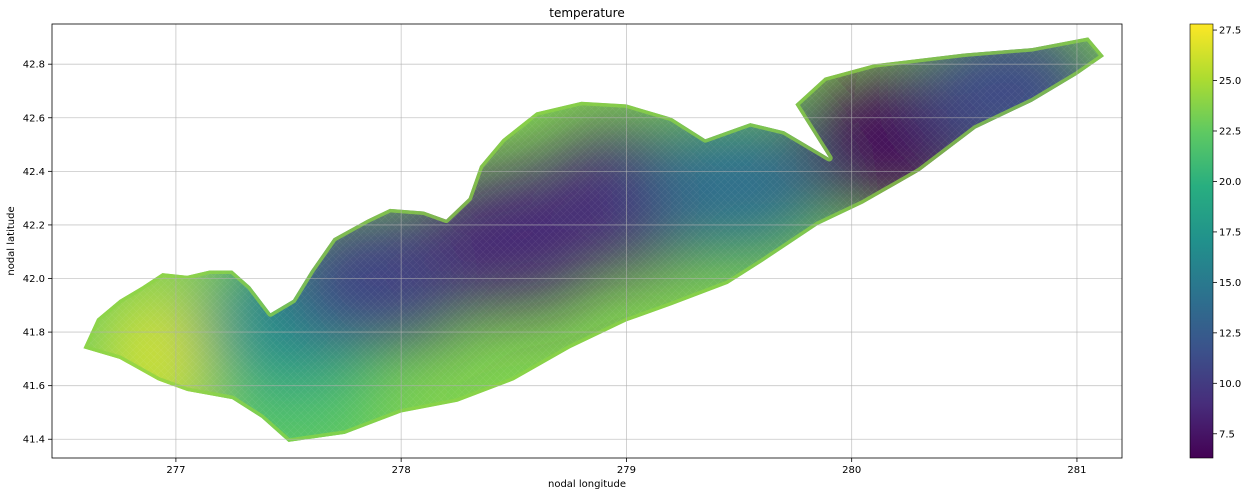 This screenshot has height=496, width=1247. I want to click on colorbar-tick-label: 17.5, so click(1230, 232).